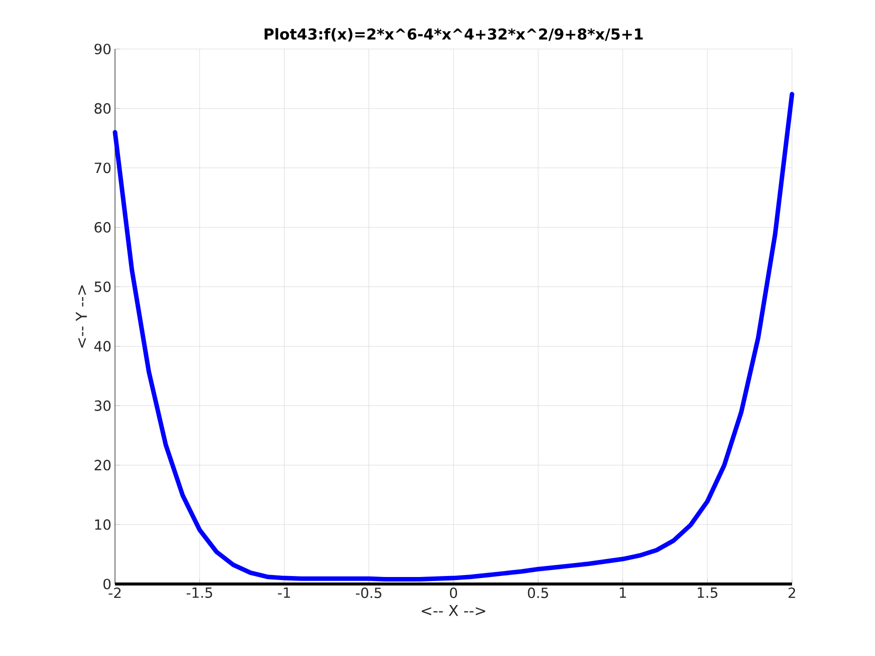  What do you see at coordinates (538, 593) in the screenshot?
I see `x-tick-label: 0.5` at bounding box center [538, 593].